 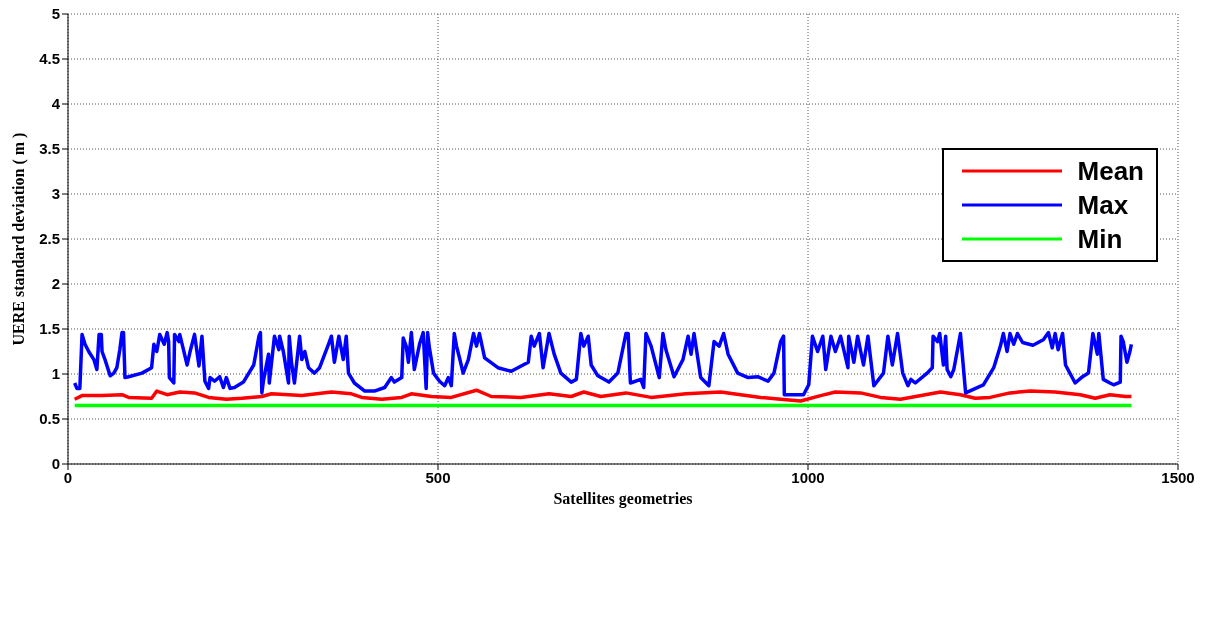 What do you see at coordinates (49, 149) in the screenshot?
I see `y-tick-label: 3.5` at bounding box center [49, 149].